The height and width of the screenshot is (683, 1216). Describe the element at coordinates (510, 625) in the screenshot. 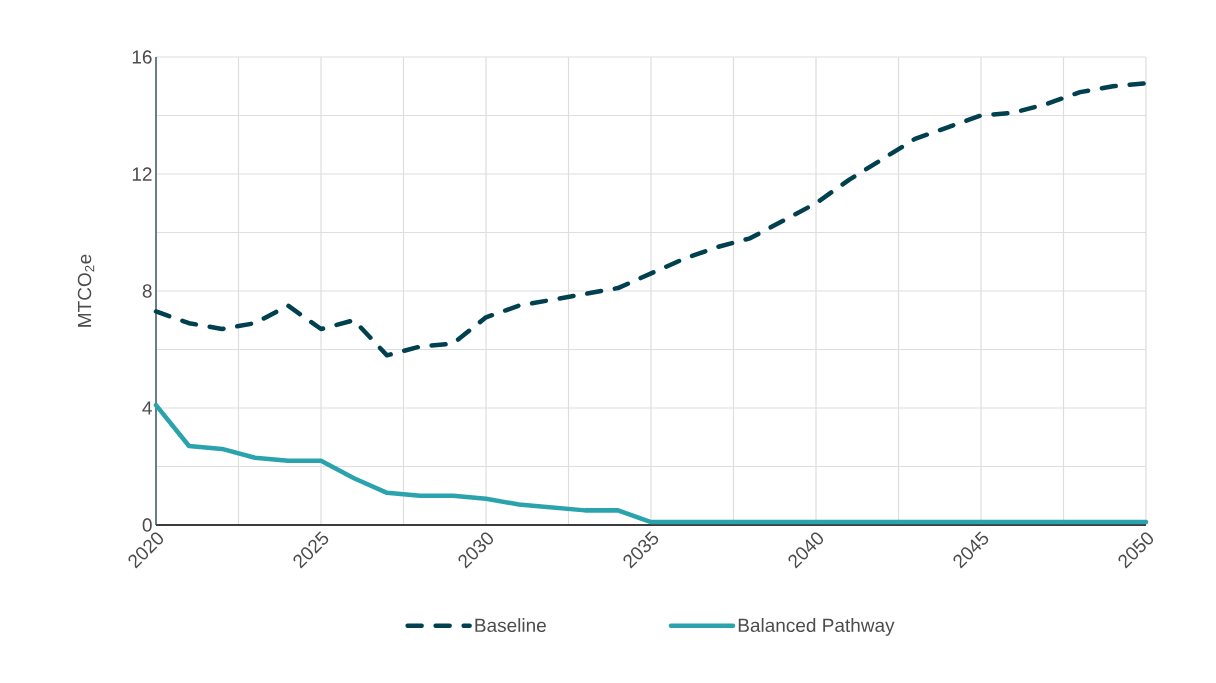

I see `legend-label: Baseline` at that location.